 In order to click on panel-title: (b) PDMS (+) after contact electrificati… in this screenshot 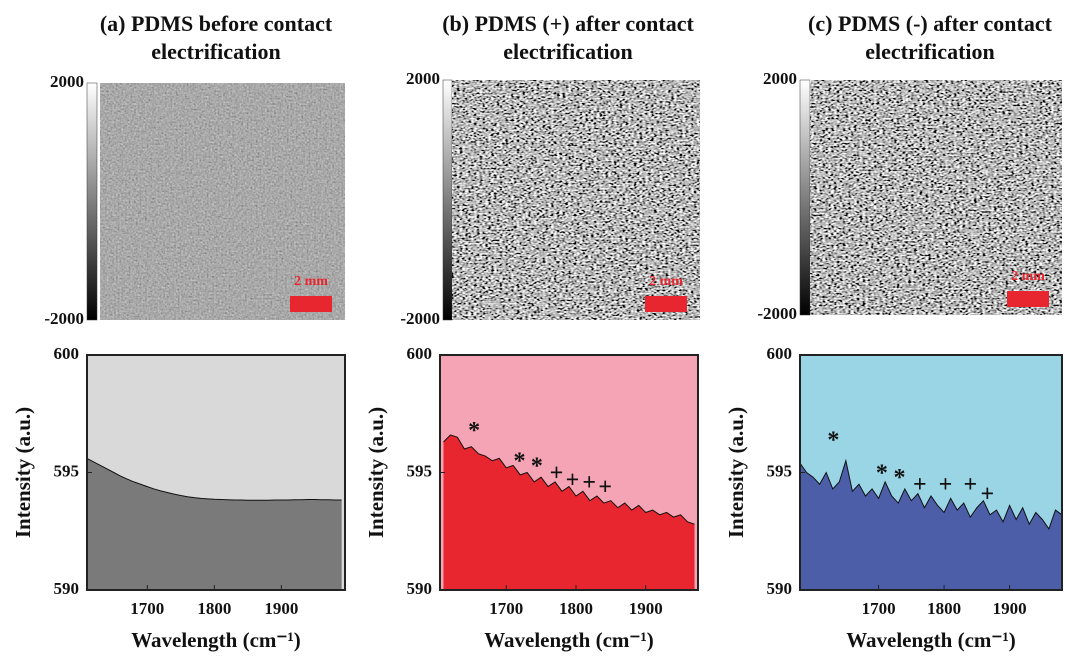, I will do `click(568, 37)`.